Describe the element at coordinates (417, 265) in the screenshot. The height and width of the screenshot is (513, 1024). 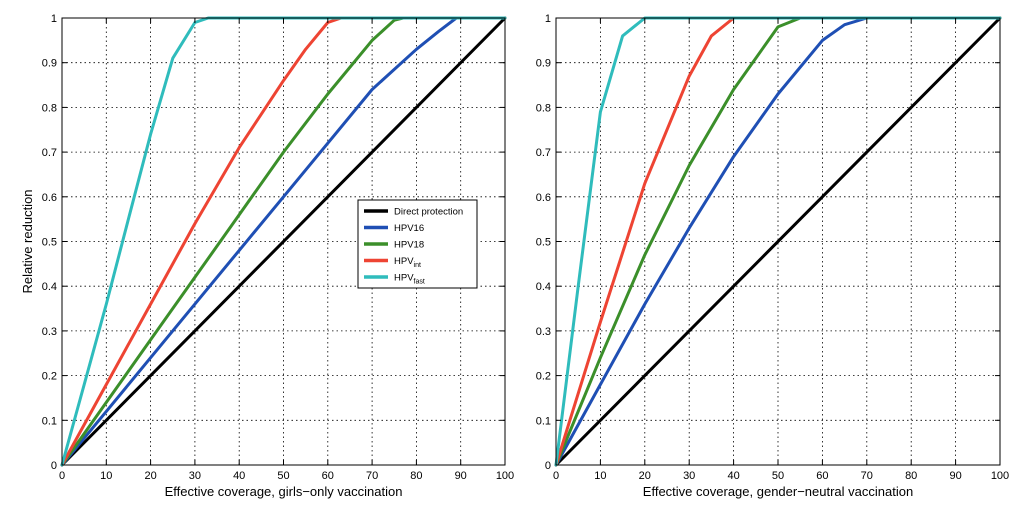
I see `legend-entry-subscript: int` at that location.